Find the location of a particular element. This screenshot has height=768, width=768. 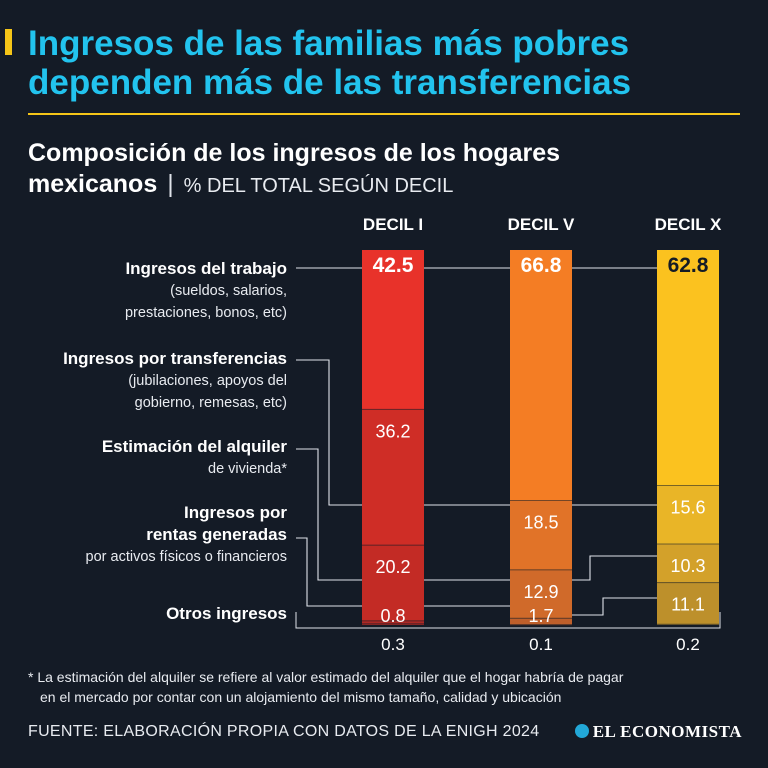

row-label-otros: Otros ingresos is located at coordinates (226, 614).